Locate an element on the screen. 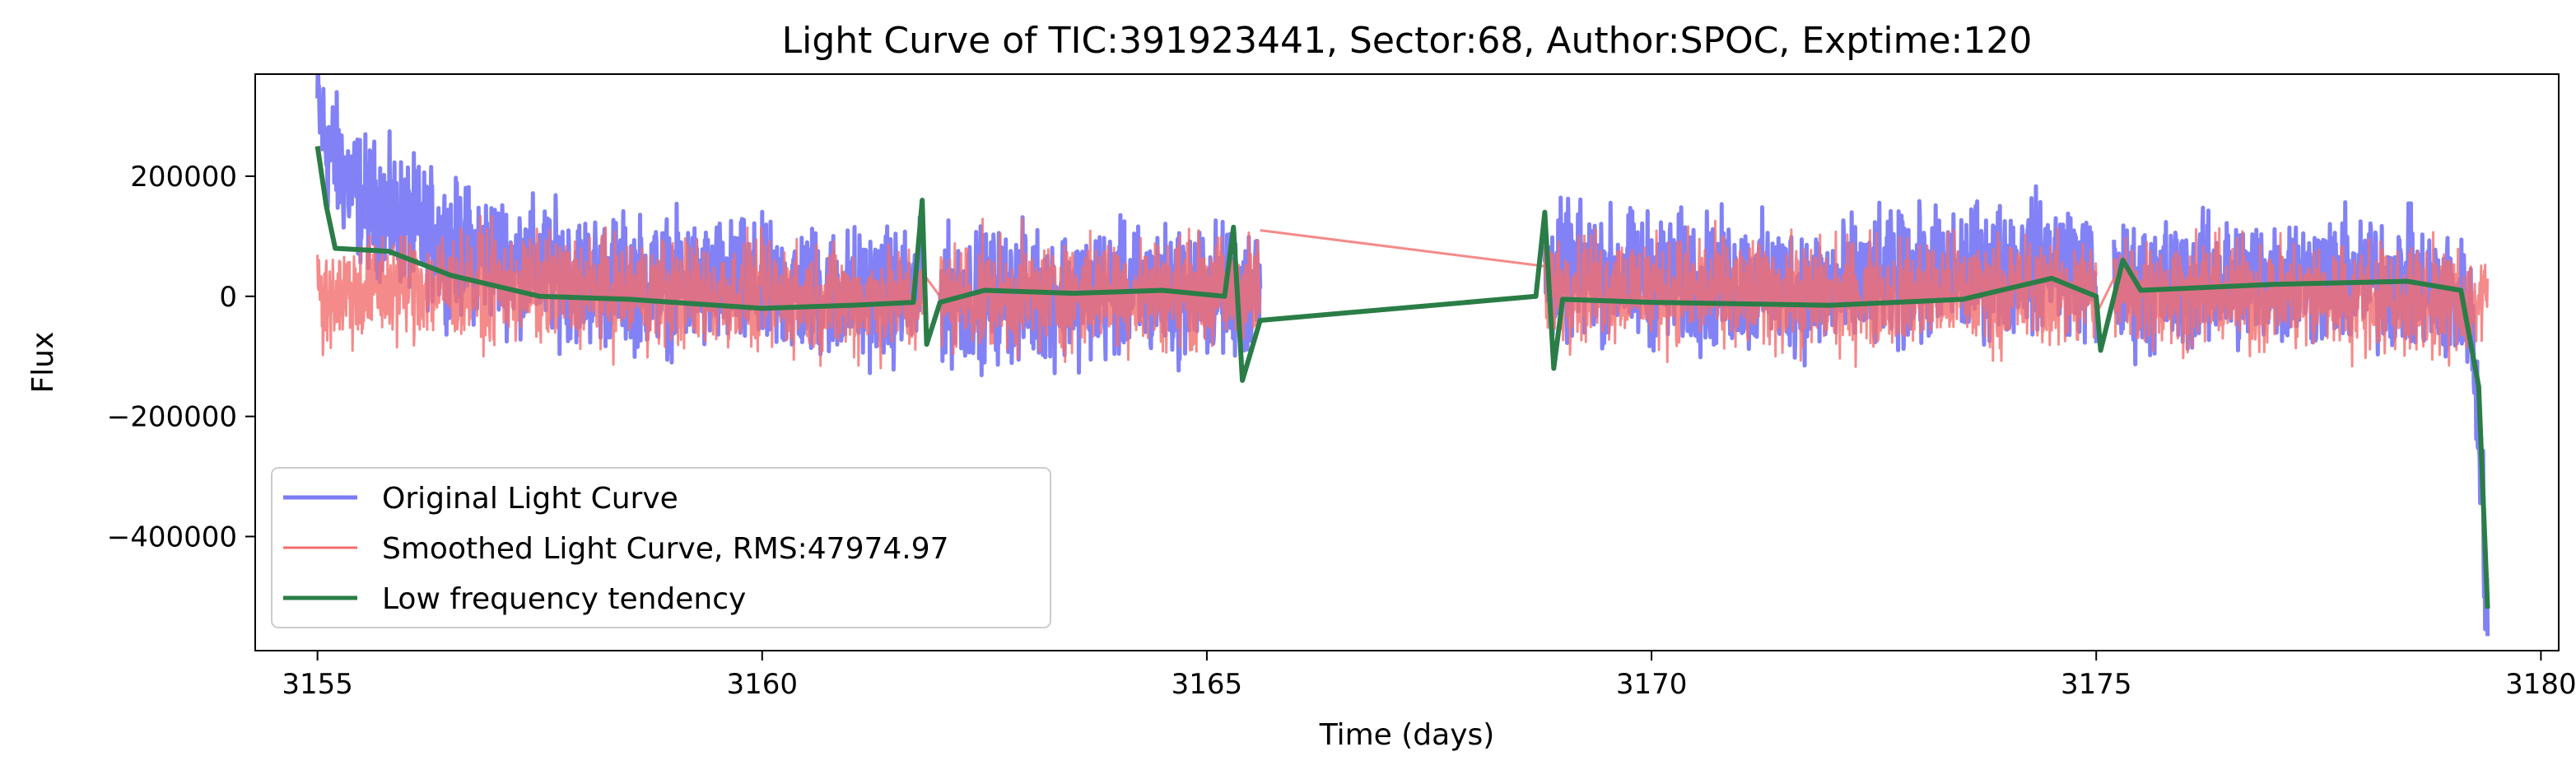  y-axis-label: Flux is located at coordinates (43, 363).